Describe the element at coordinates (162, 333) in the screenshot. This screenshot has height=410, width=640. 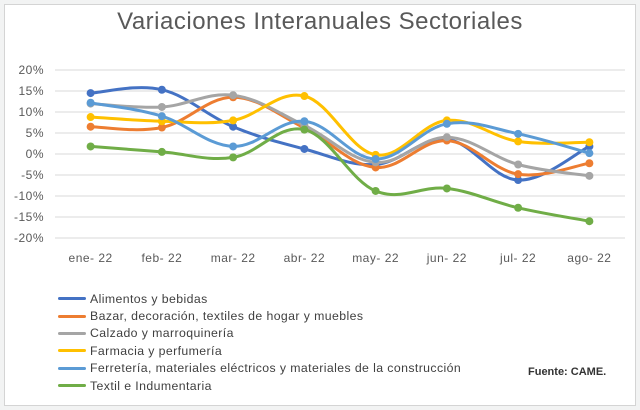
I see `legend-label: Calzado y marroquinería` at that location.